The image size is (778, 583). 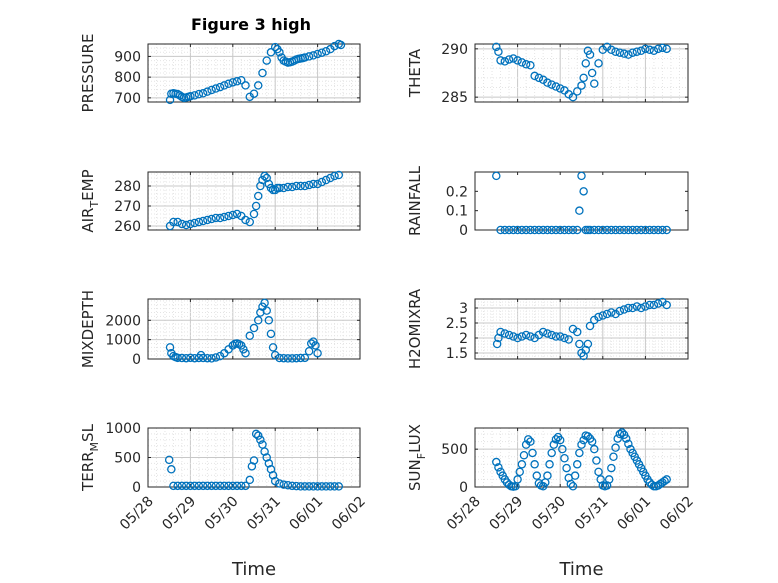 What do you see at coordinates (457, 324) in the screenshot?
I see `y-tick-label: 2.5` at bounding box center [457, 324].